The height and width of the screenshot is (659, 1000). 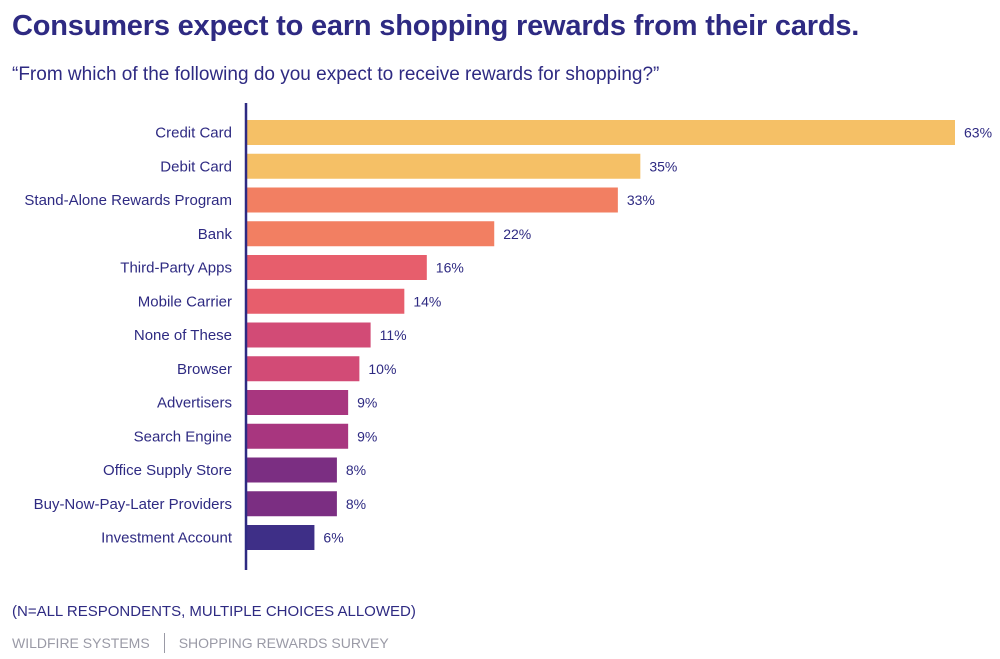 I want to click on category-label: Third-Party Apps, so click(x=176, y=268).